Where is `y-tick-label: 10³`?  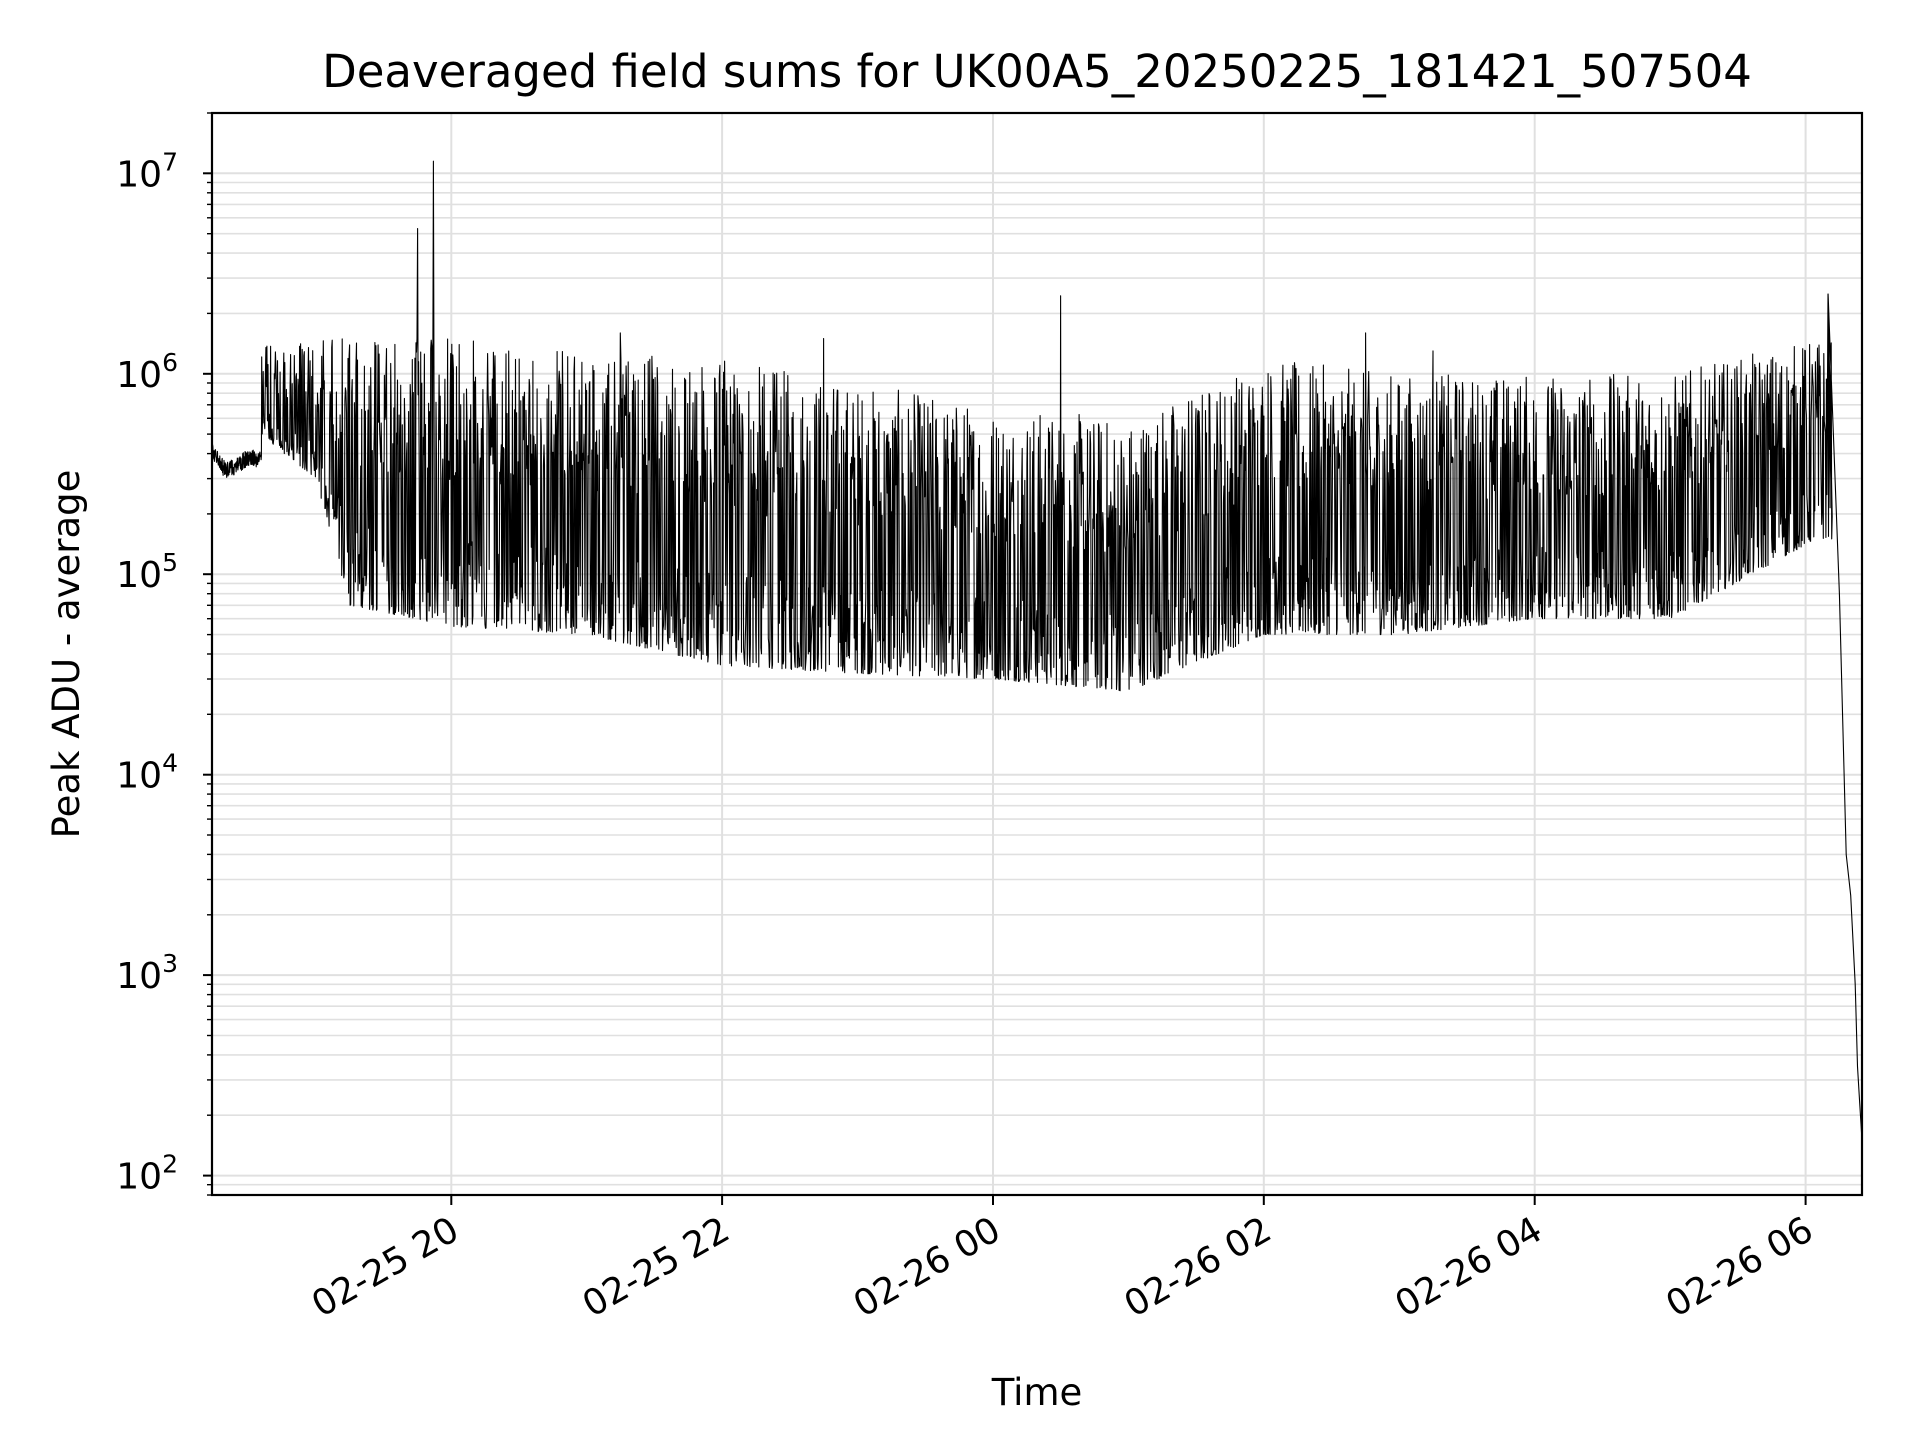 y-tick-label: 10³ is located at coordinates (147, 973).